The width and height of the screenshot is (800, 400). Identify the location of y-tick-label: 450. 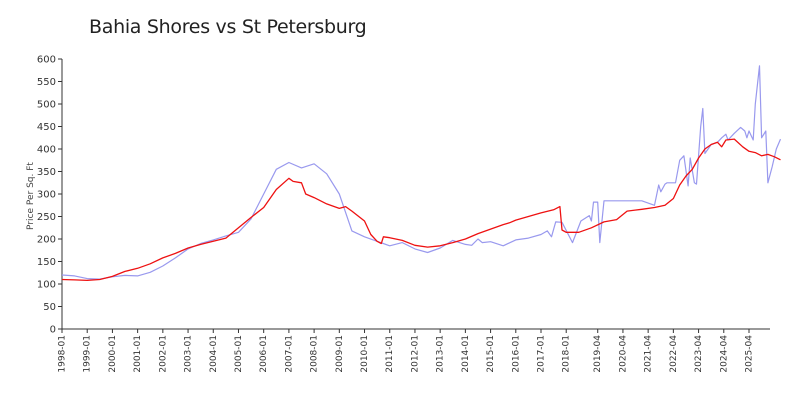
(46, 127).